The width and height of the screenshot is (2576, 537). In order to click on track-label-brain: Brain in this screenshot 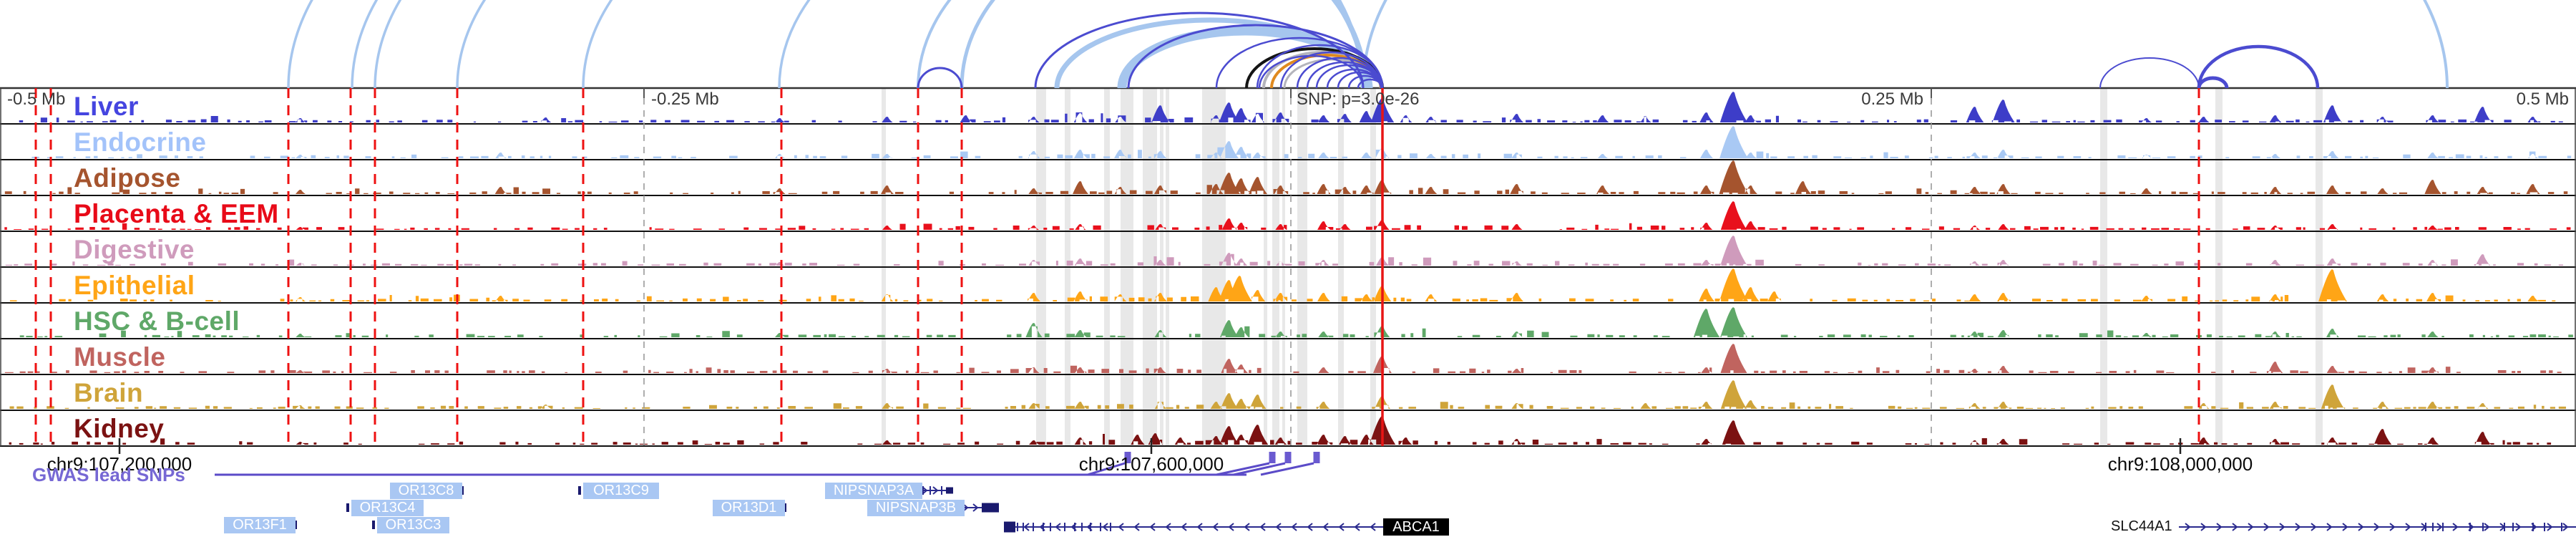, I will do `click(109, 392)`.